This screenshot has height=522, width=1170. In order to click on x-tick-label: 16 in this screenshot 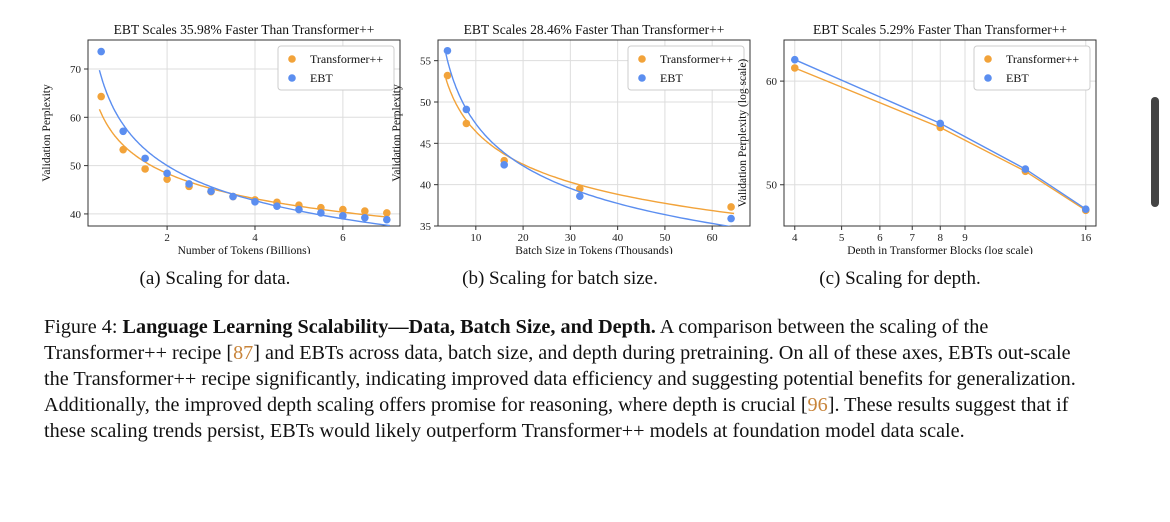, I will do `click(1086, 238)`.